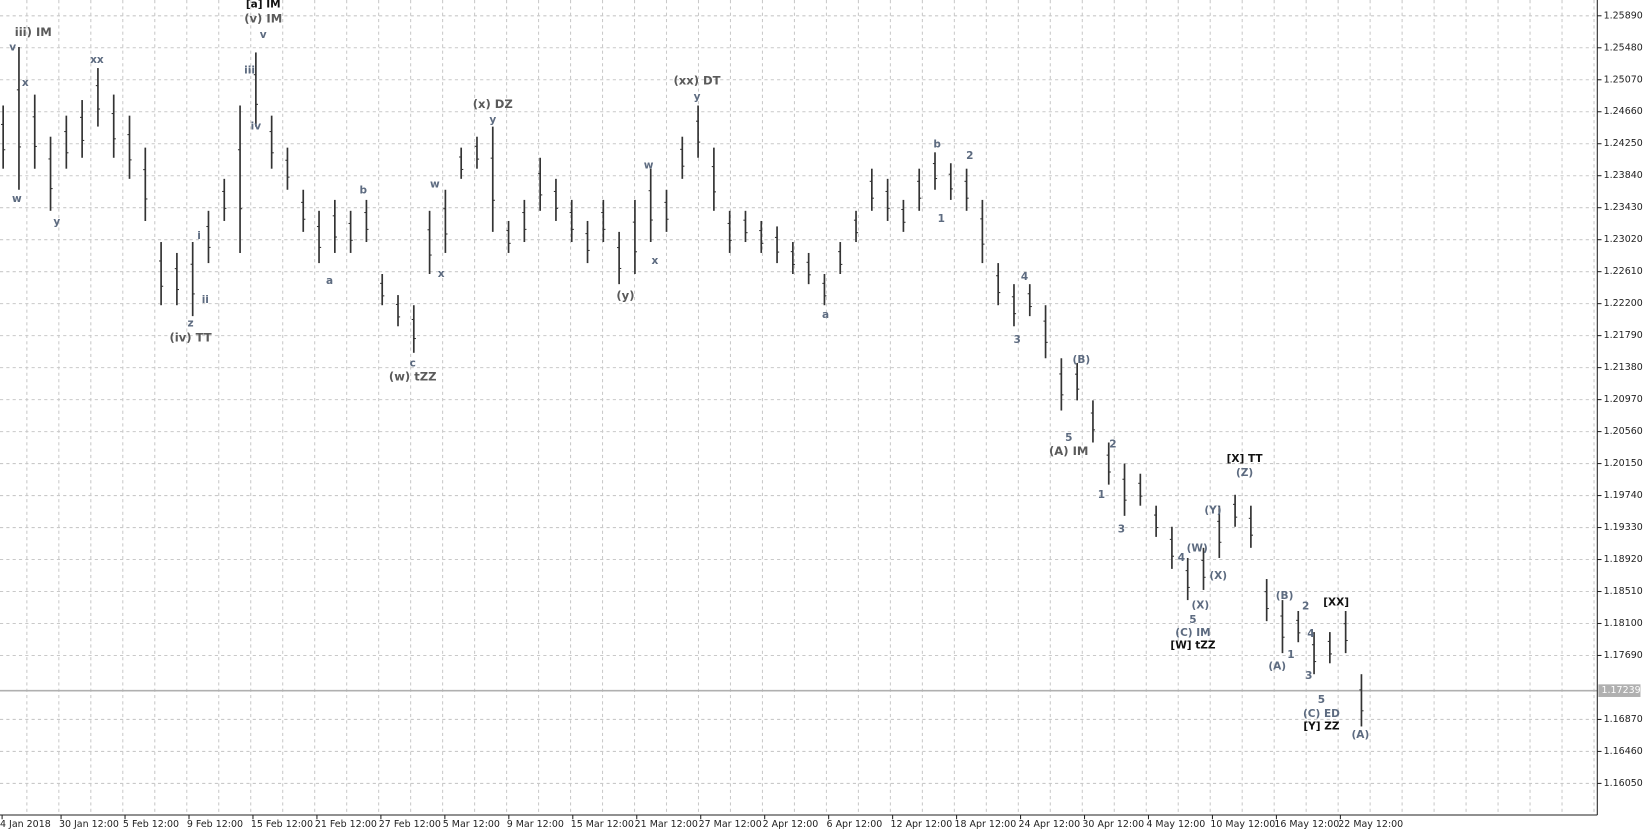 The image size is (1651, 834). Describe the element at coordinates (1193, 645) in the screenshot. I see `wave-label: [W] tZZ` at that location.